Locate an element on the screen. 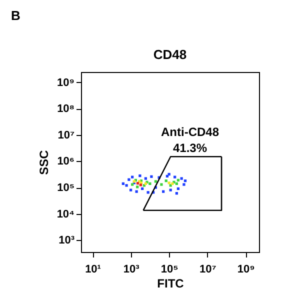 The width and height of the screenshot is (300, 300). x-tick-label: 10⁵ is located at coordinates (169, 270).